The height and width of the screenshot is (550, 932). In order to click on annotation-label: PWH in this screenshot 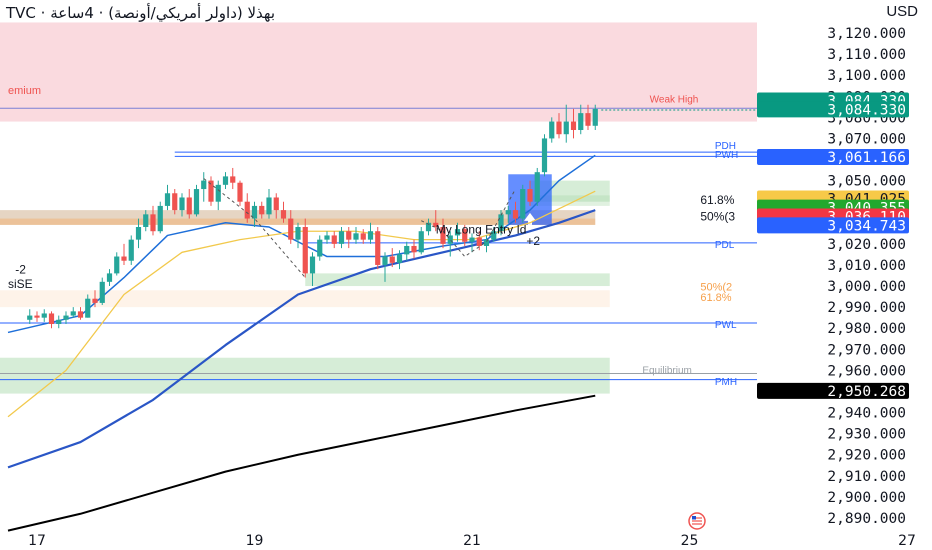, I will do `click(726, 155)`.